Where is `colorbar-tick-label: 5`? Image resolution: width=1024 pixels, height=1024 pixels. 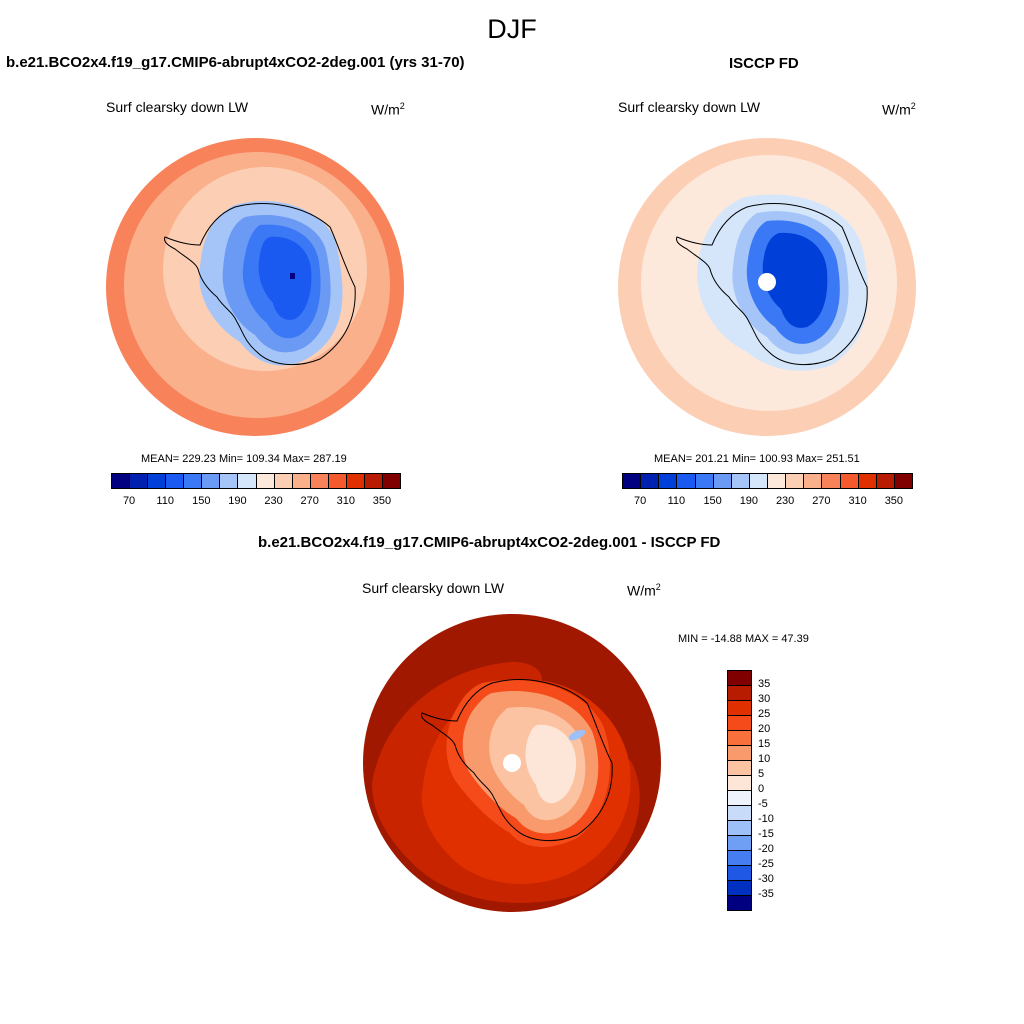 colorbar-tick-label: 5 is located at coordinates (761, 774).